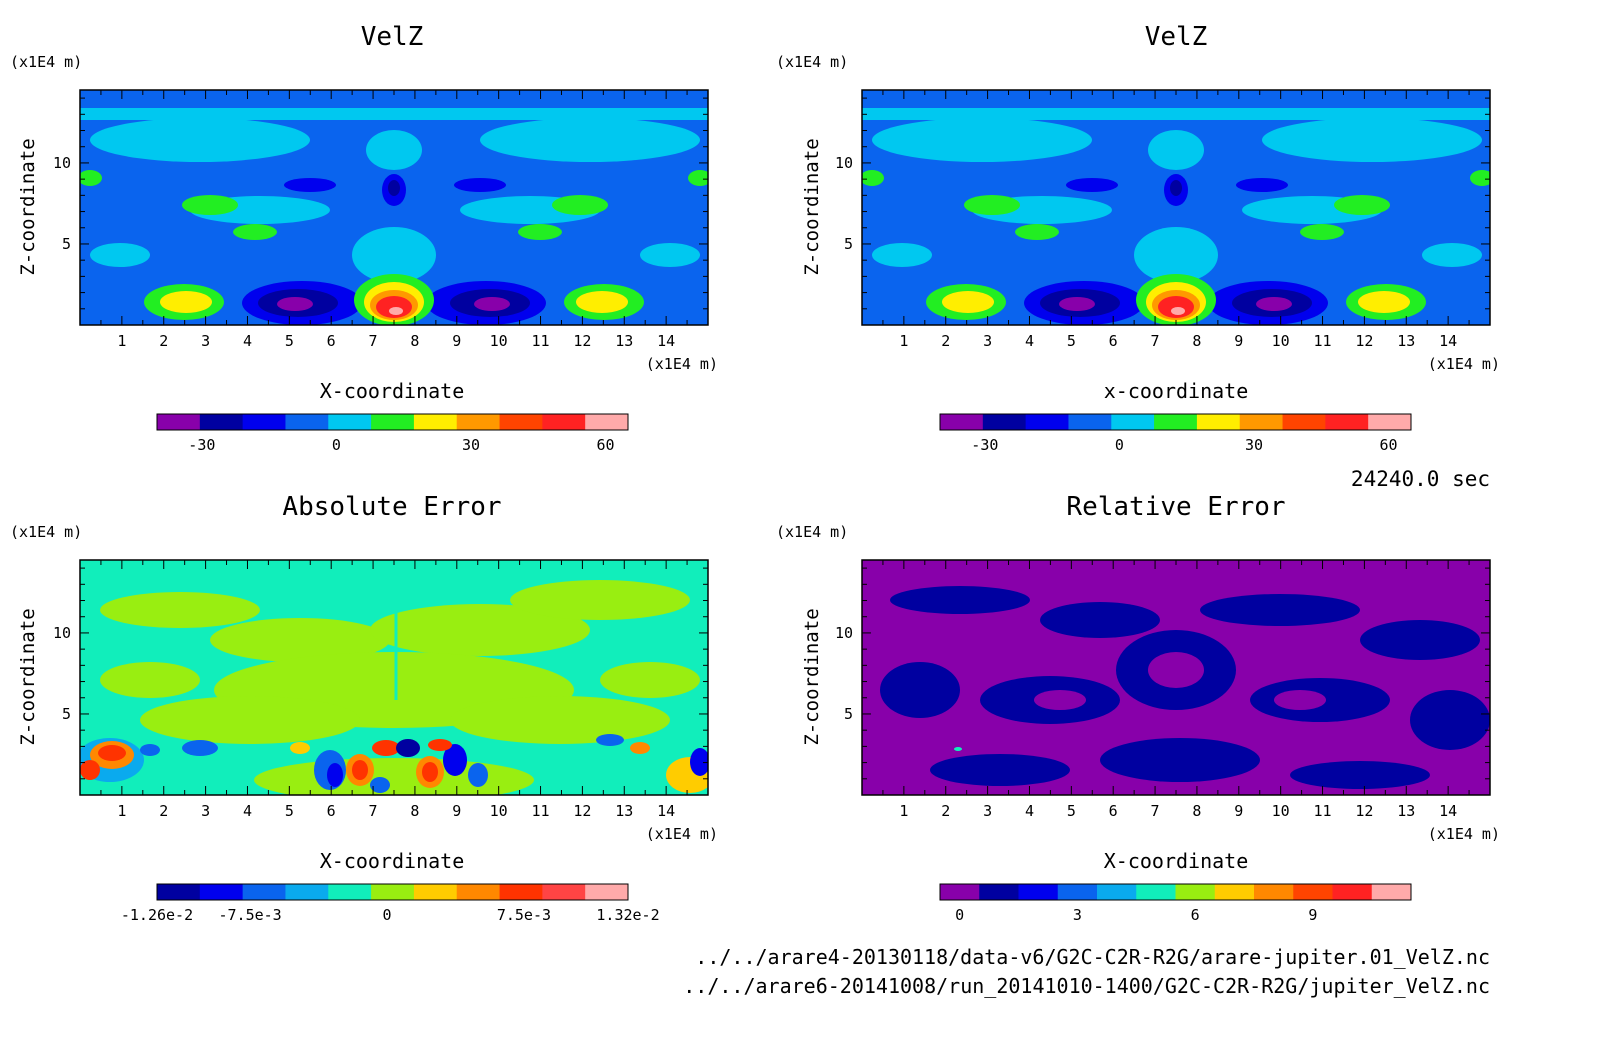 Image resolution: width=1604 pixels, height=1054 pixels. Describe the element at coordinates (844, 633) in the screenshot. I see `y-tick-label: 10` at that location.